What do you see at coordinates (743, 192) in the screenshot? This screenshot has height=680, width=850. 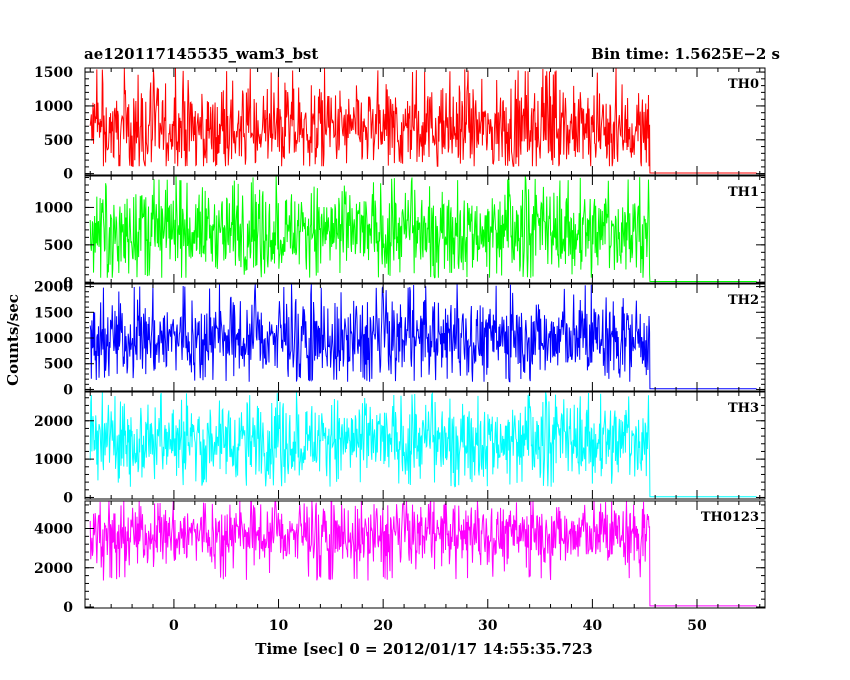 I see `panel-label-th1: TH1` at bounding box center [743, 192].